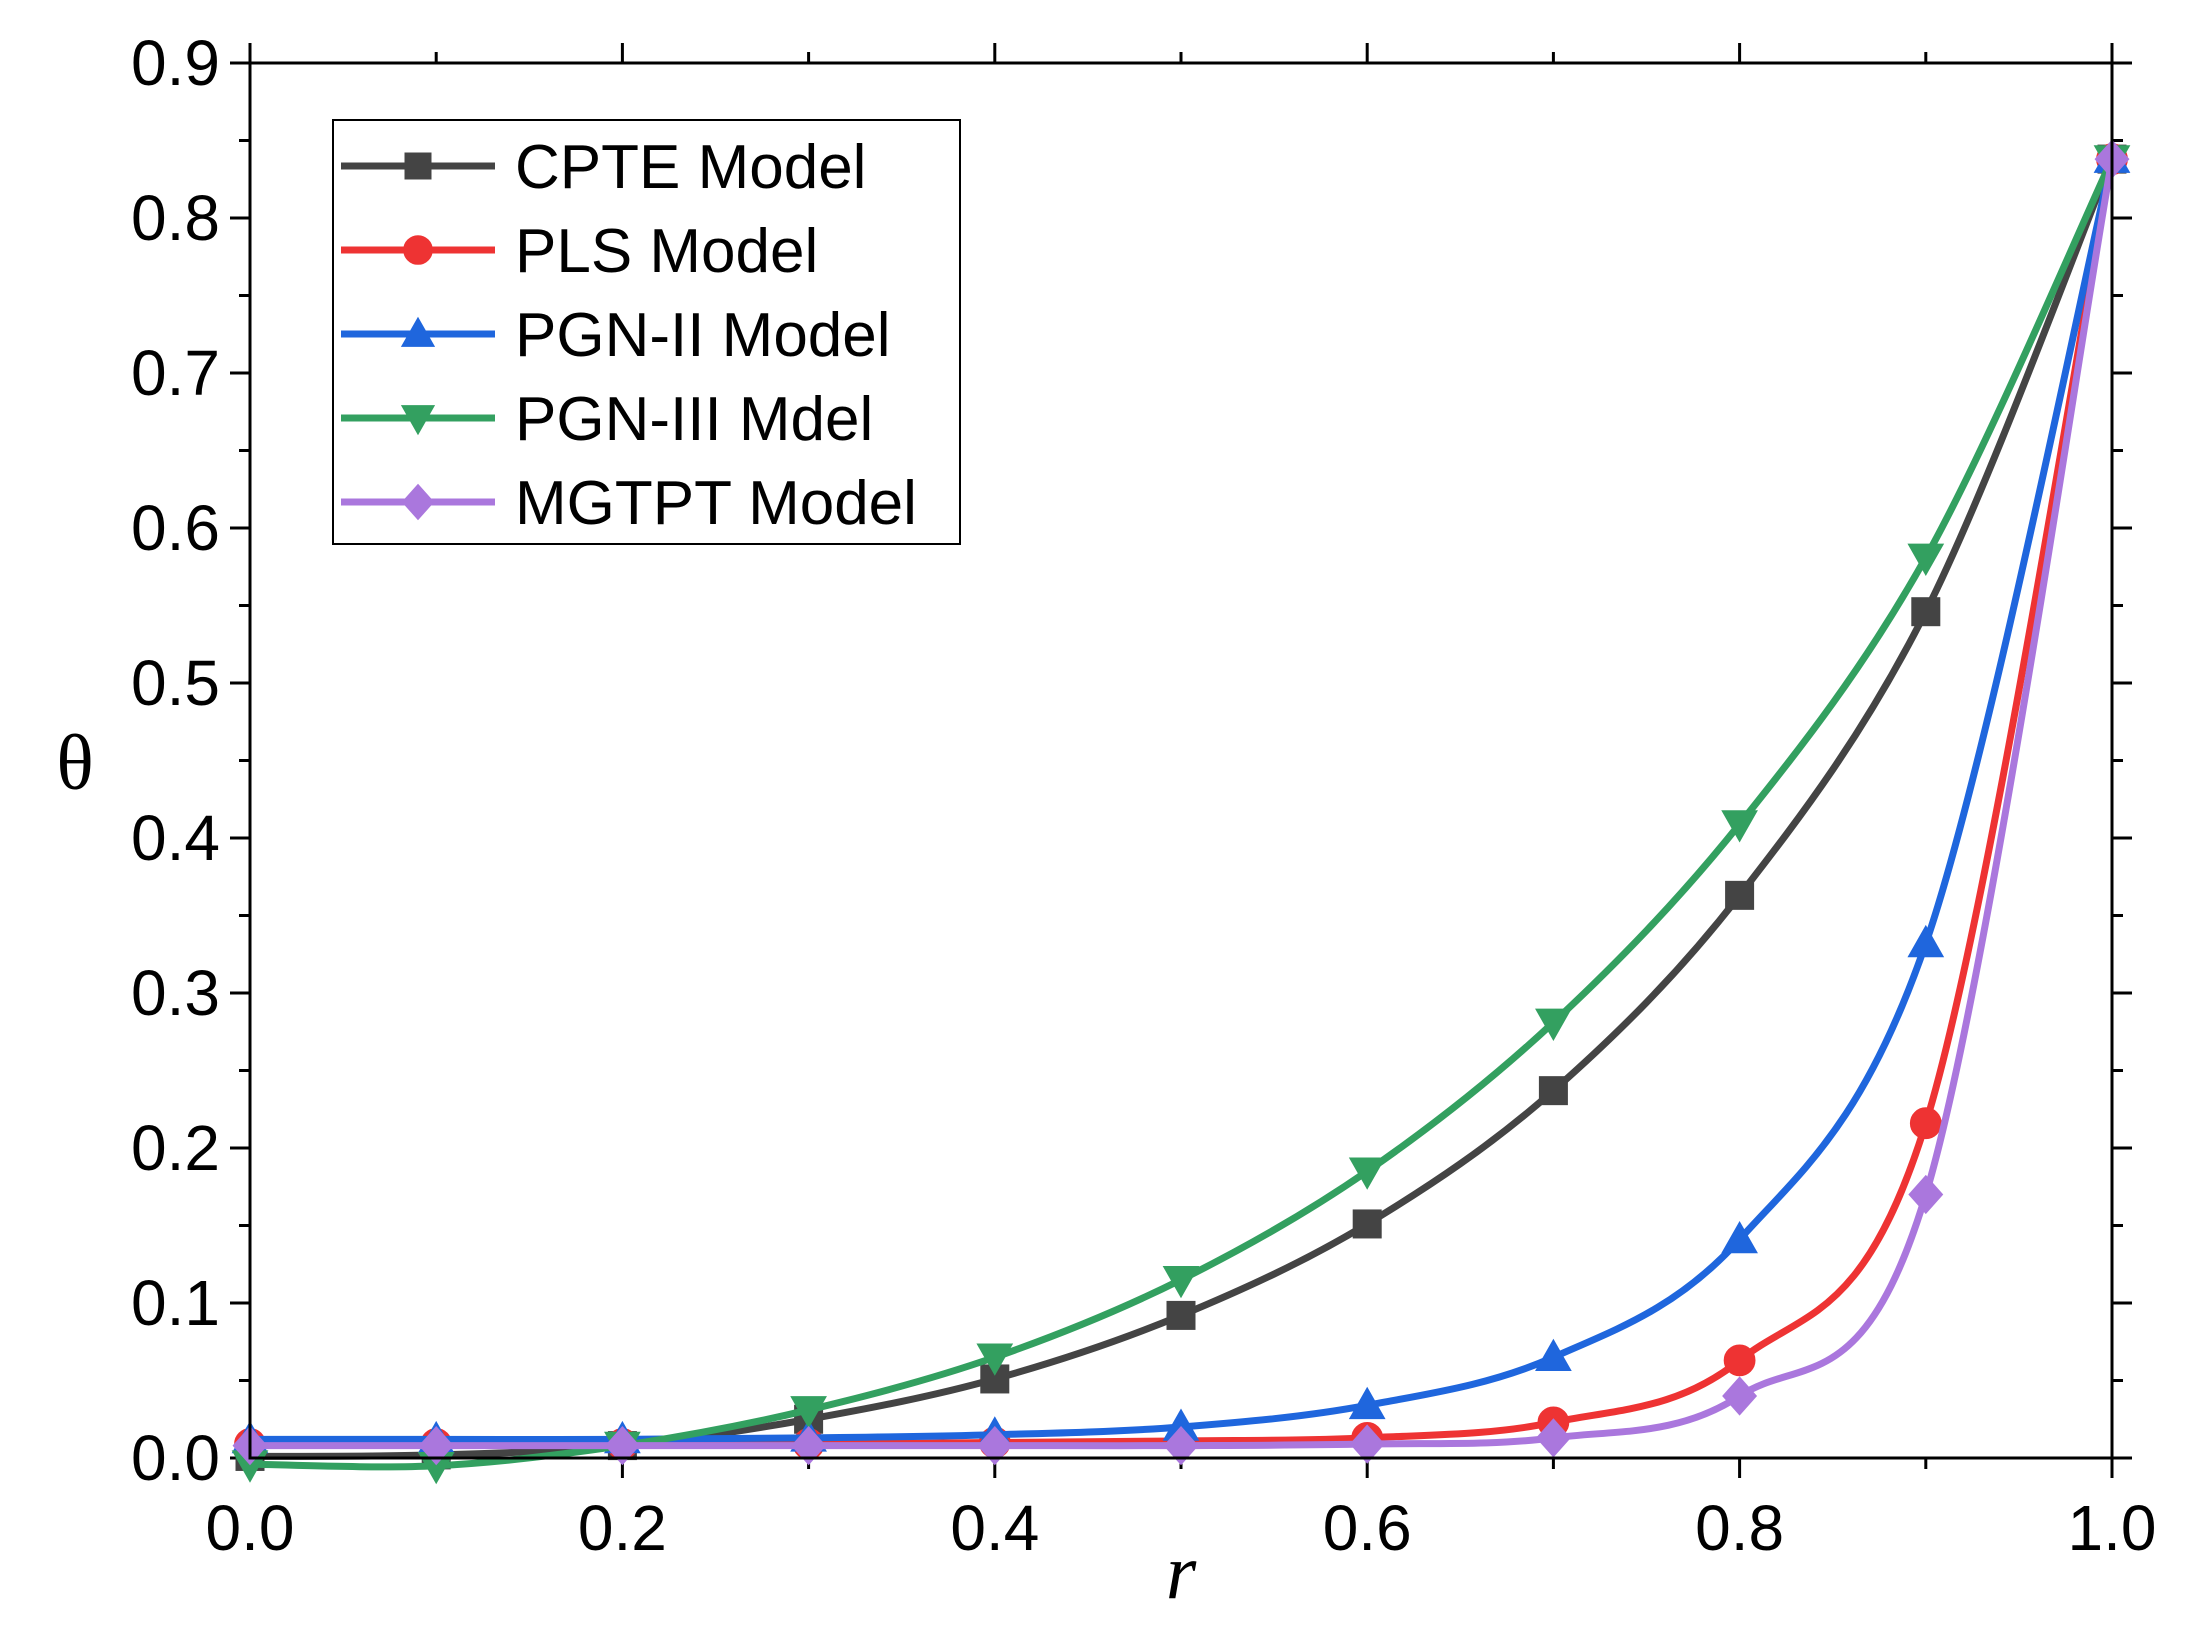  I want to click on y-tick-label: 0.7, so click(175, 373).